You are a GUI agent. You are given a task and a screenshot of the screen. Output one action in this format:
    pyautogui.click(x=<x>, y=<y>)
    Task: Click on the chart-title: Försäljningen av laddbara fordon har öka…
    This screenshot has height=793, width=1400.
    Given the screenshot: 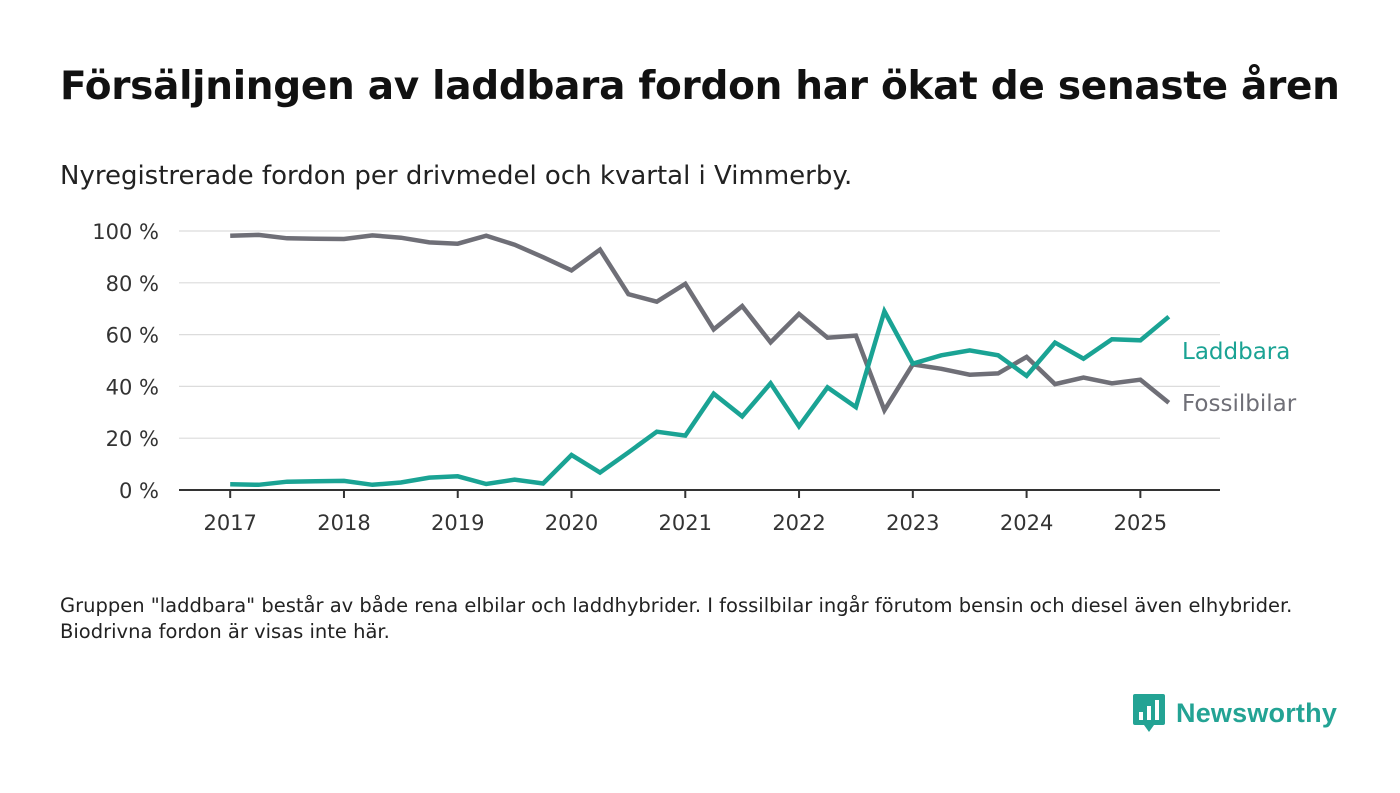 What is the action you would take?
    pyautogui.click(x=700, y=86)
    